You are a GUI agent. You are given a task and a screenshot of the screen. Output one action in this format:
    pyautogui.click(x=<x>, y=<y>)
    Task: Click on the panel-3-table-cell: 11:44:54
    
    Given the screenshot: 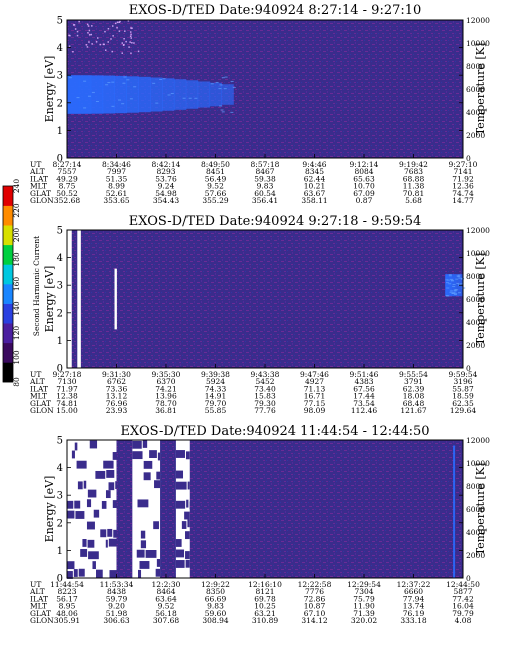 What is the action you would take?
    pyautogui.click(x=67, y=584)
    